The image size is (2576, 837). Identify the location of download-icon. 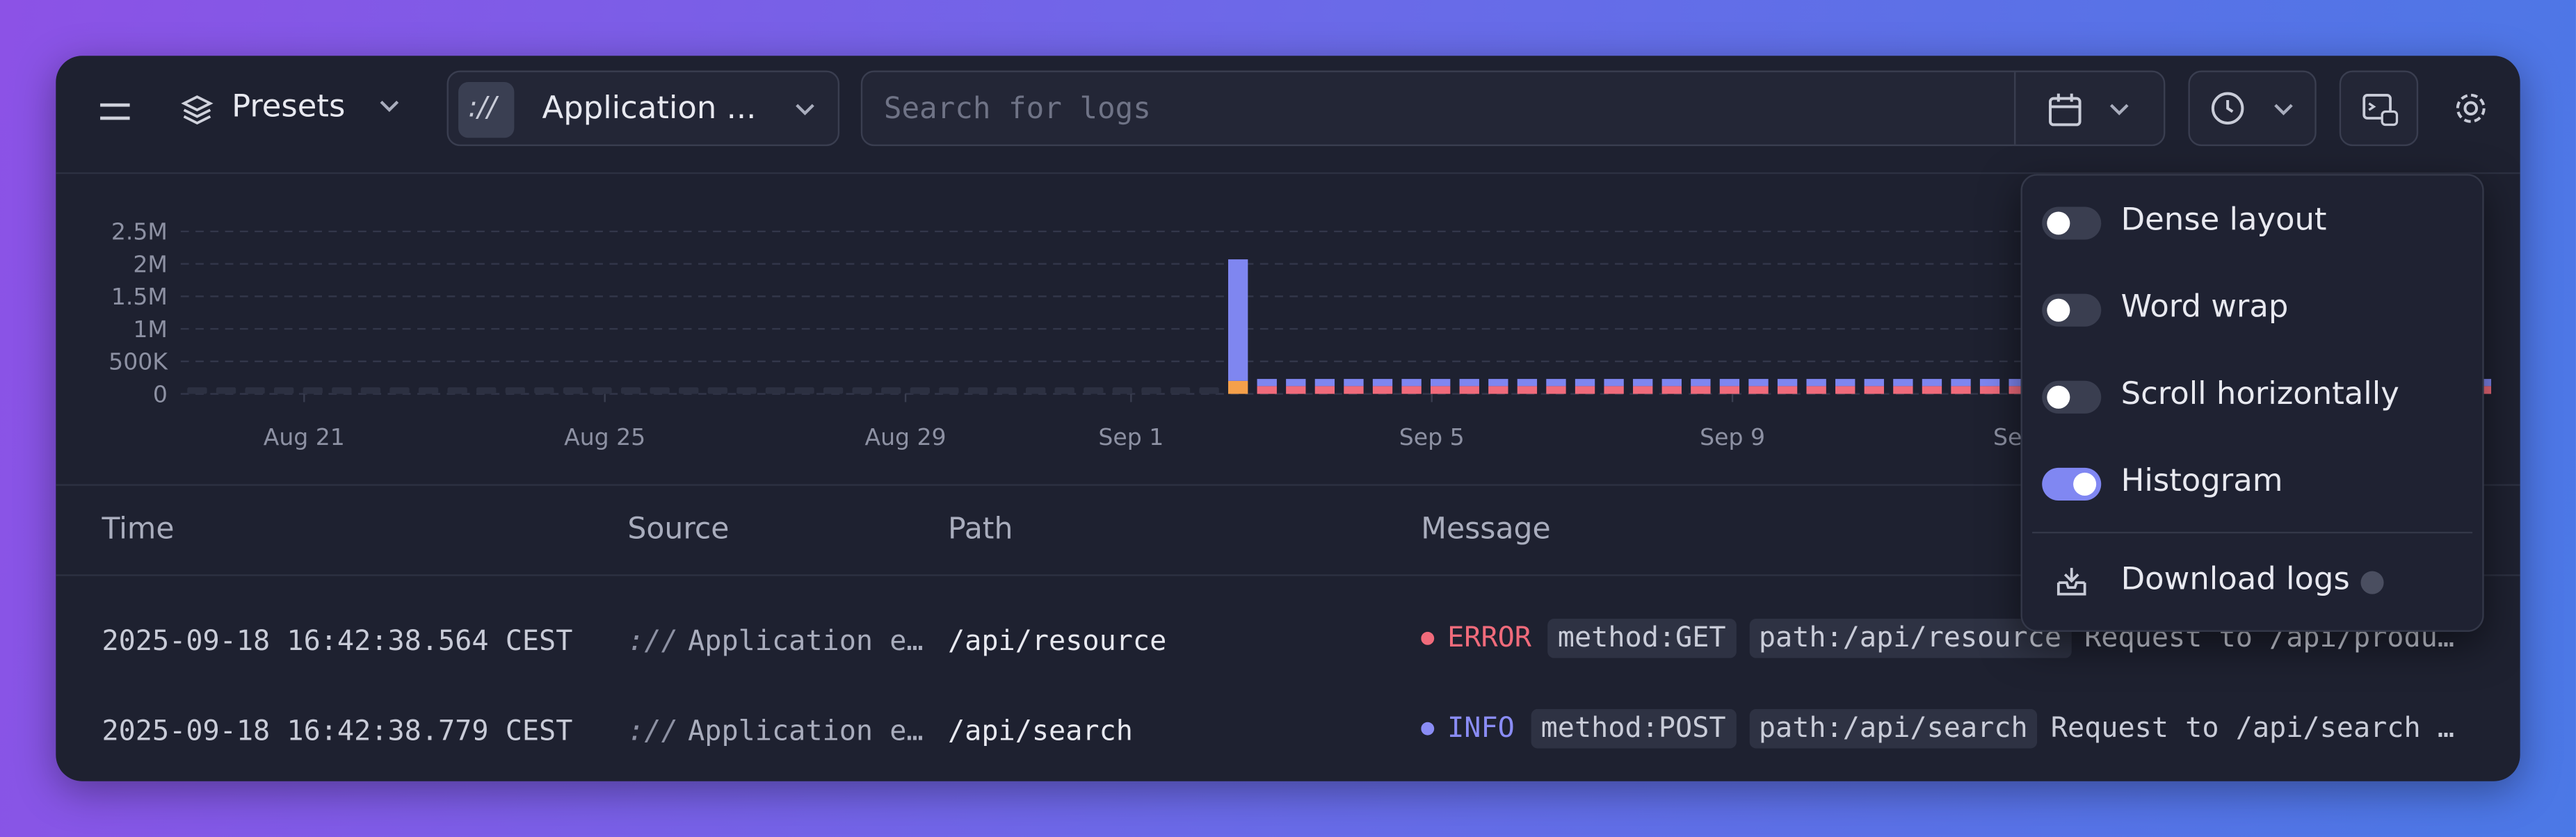
(2071, 581).